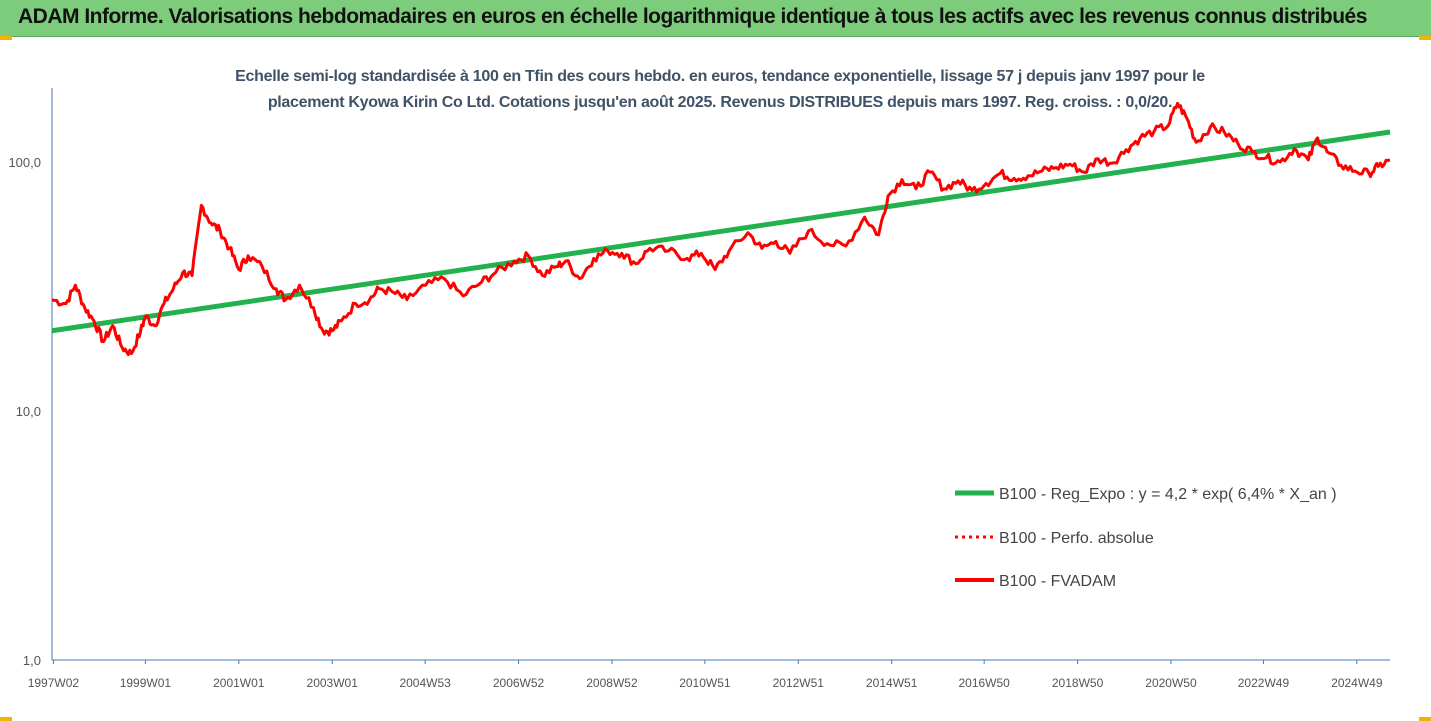 The image size is (1431, 721). I want to click on corner-marker-bottom-left, so click(6, 719).